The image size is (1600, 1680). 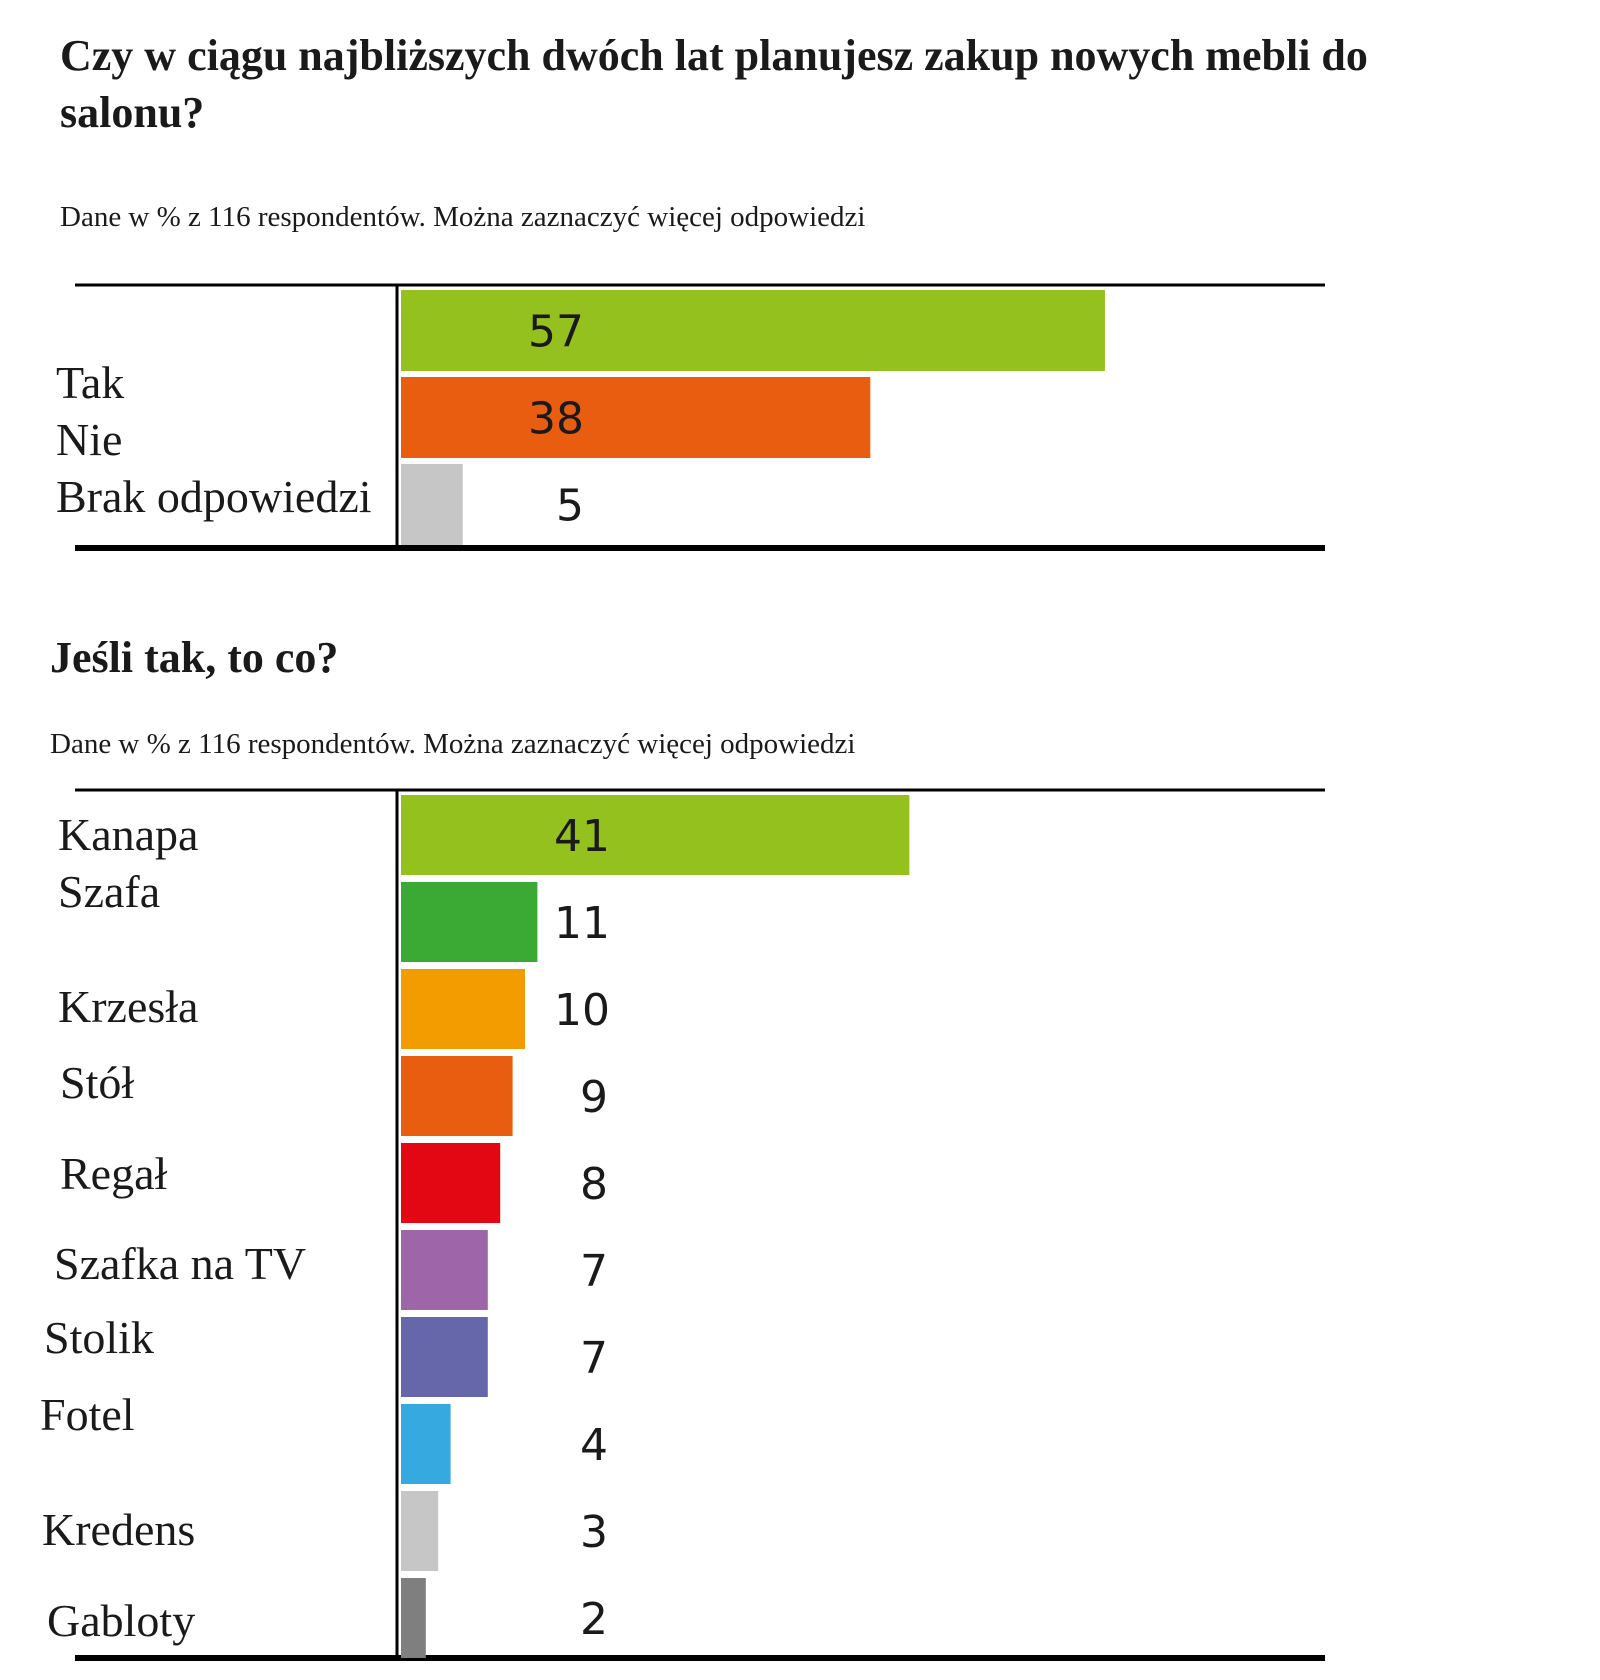 I want to click on chart-2-value-krzesla: 10, so click(x=582, y=1010).